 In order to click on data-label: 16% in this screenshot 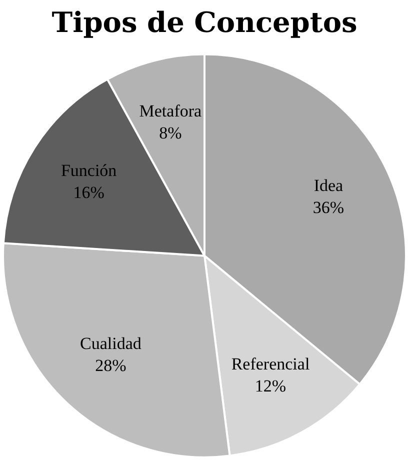, I will do `click(88, 192)`.